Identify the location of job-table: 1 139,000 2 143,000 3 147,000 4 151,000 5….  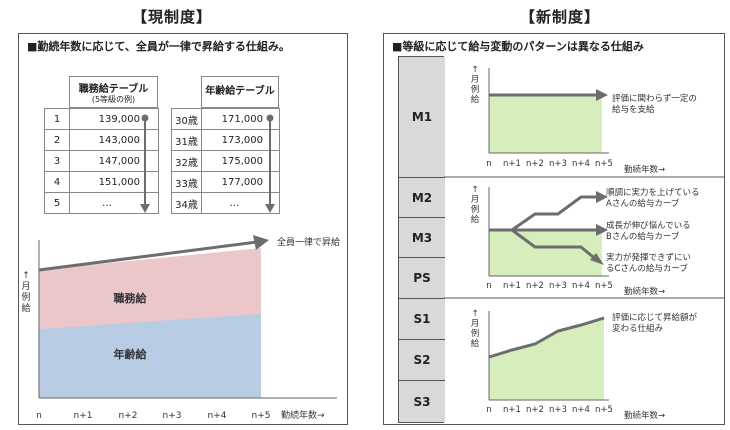
(101, 161).